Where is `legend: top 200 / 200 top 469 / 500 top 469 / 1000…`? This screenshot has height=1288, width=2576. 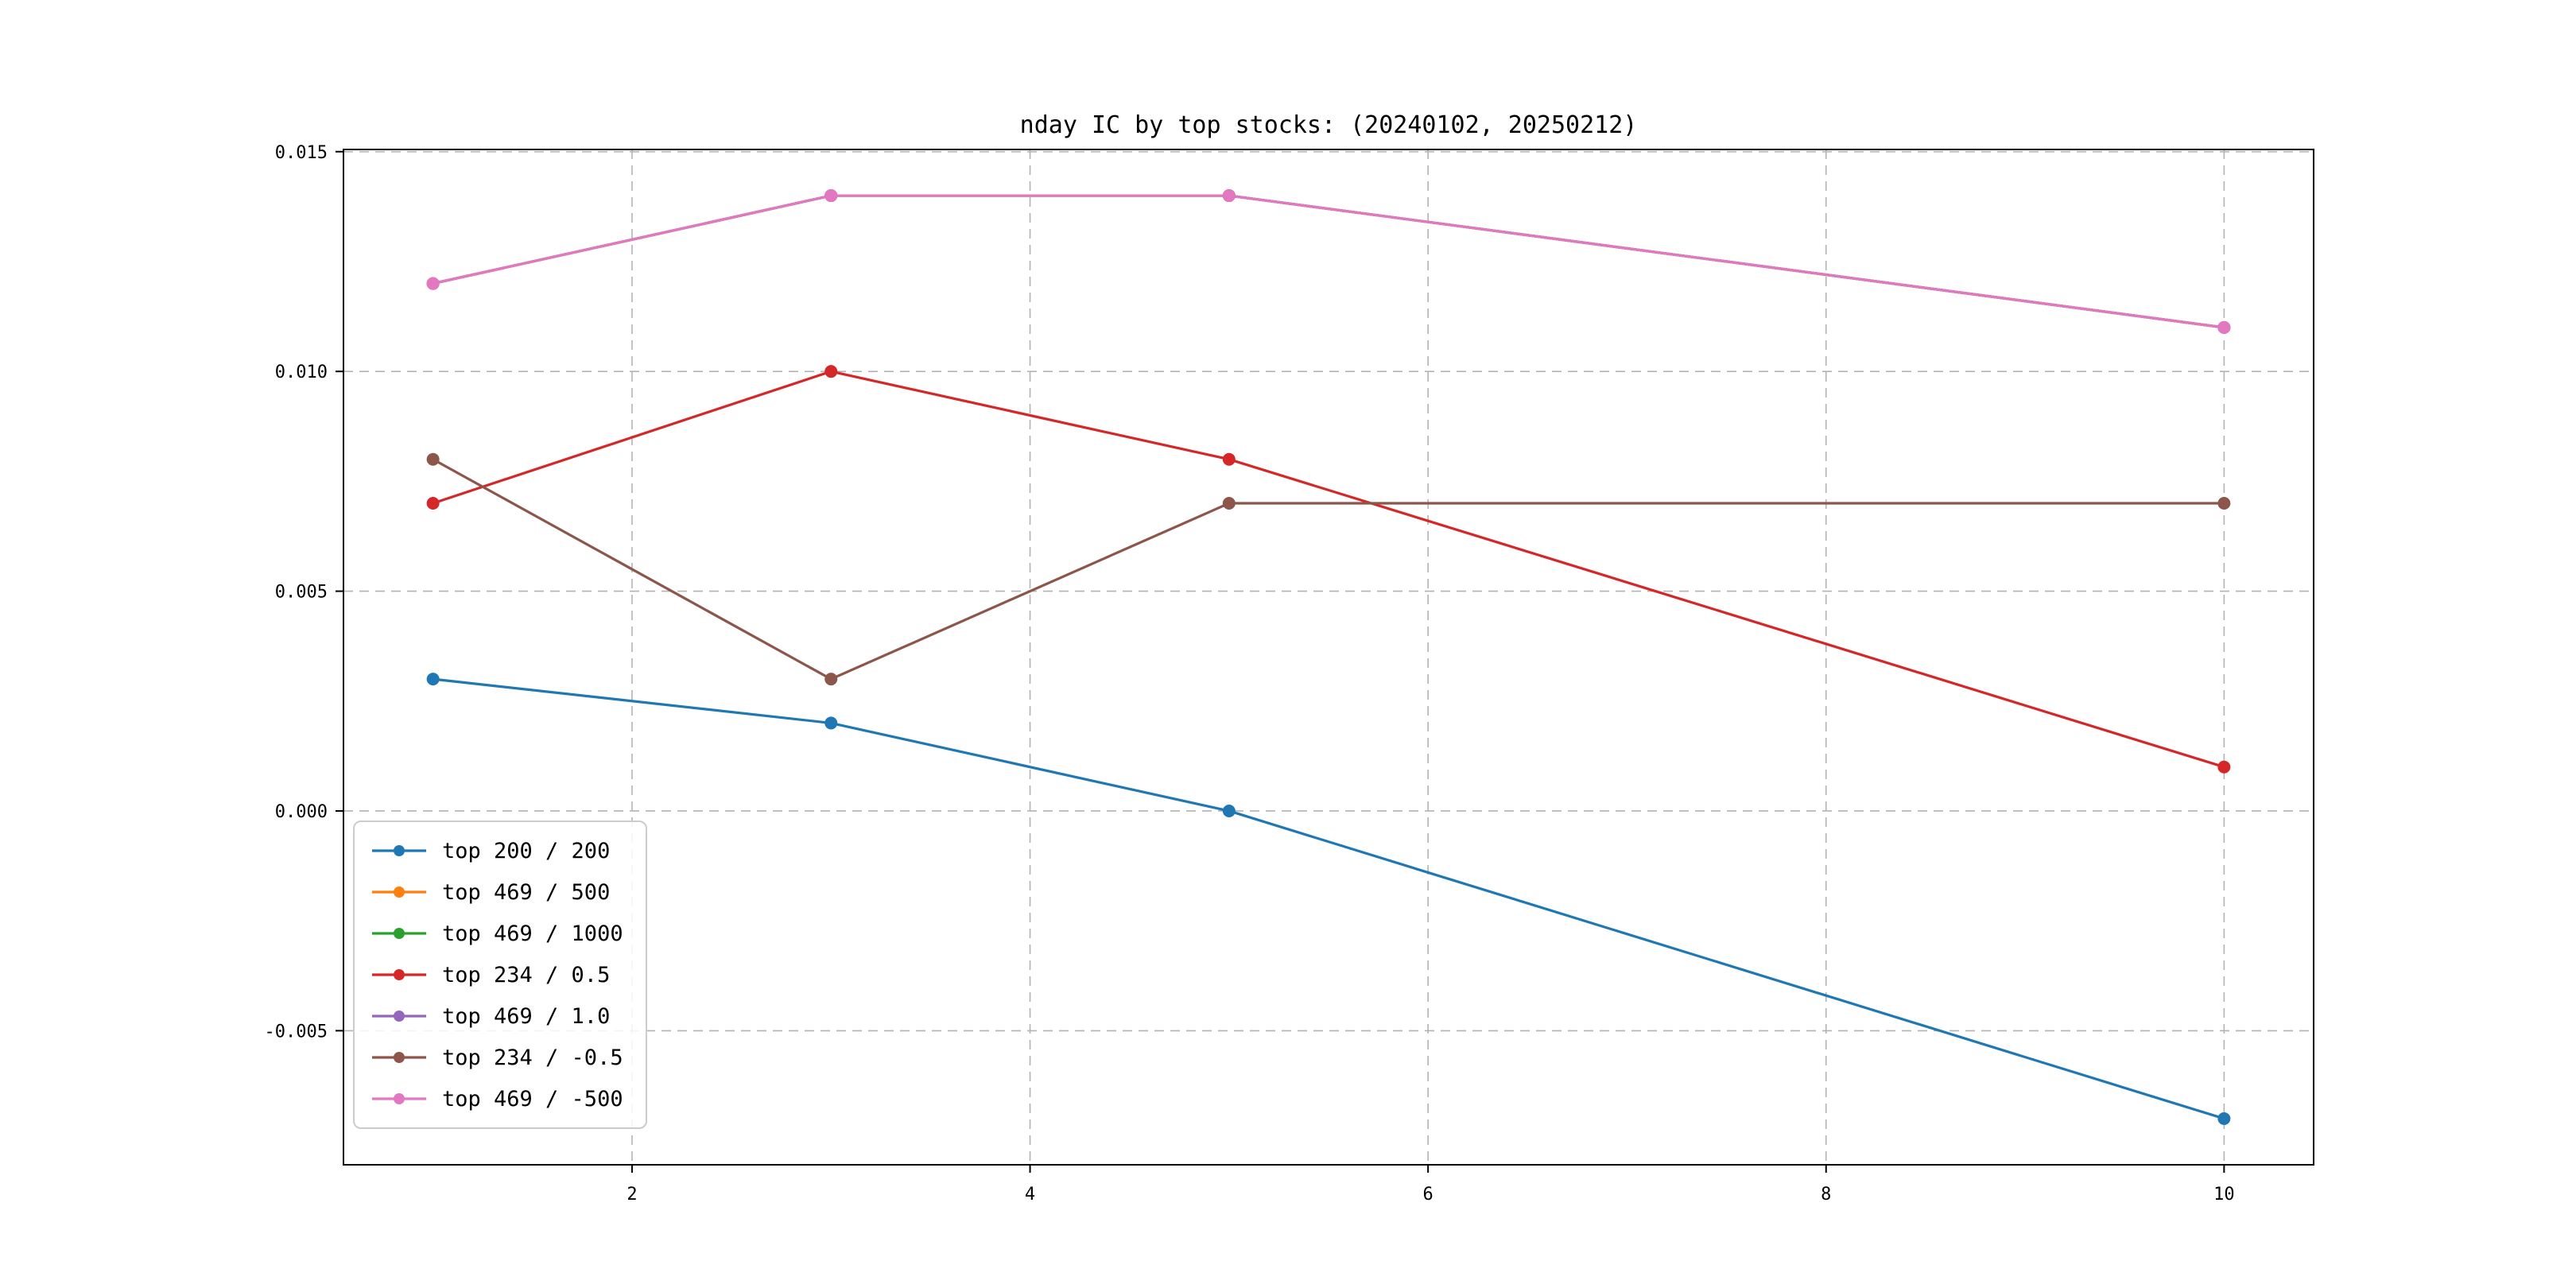 legend: top 200 / 200 top 469 / 500 top 469 / 1000… is located at coordinates (500, 975).